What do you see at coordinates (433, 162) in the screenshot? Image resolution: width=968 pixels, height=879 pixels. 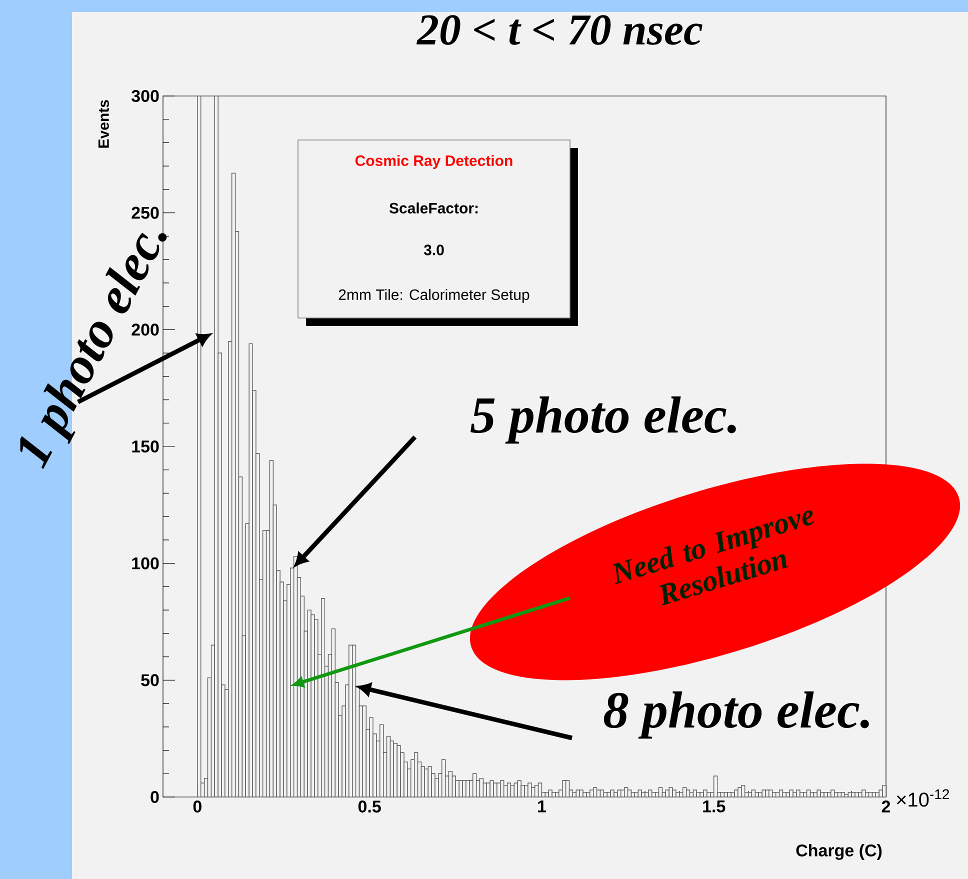 I see `annotation: Cosmic Ray Detection` at bounding box center [433, 162].